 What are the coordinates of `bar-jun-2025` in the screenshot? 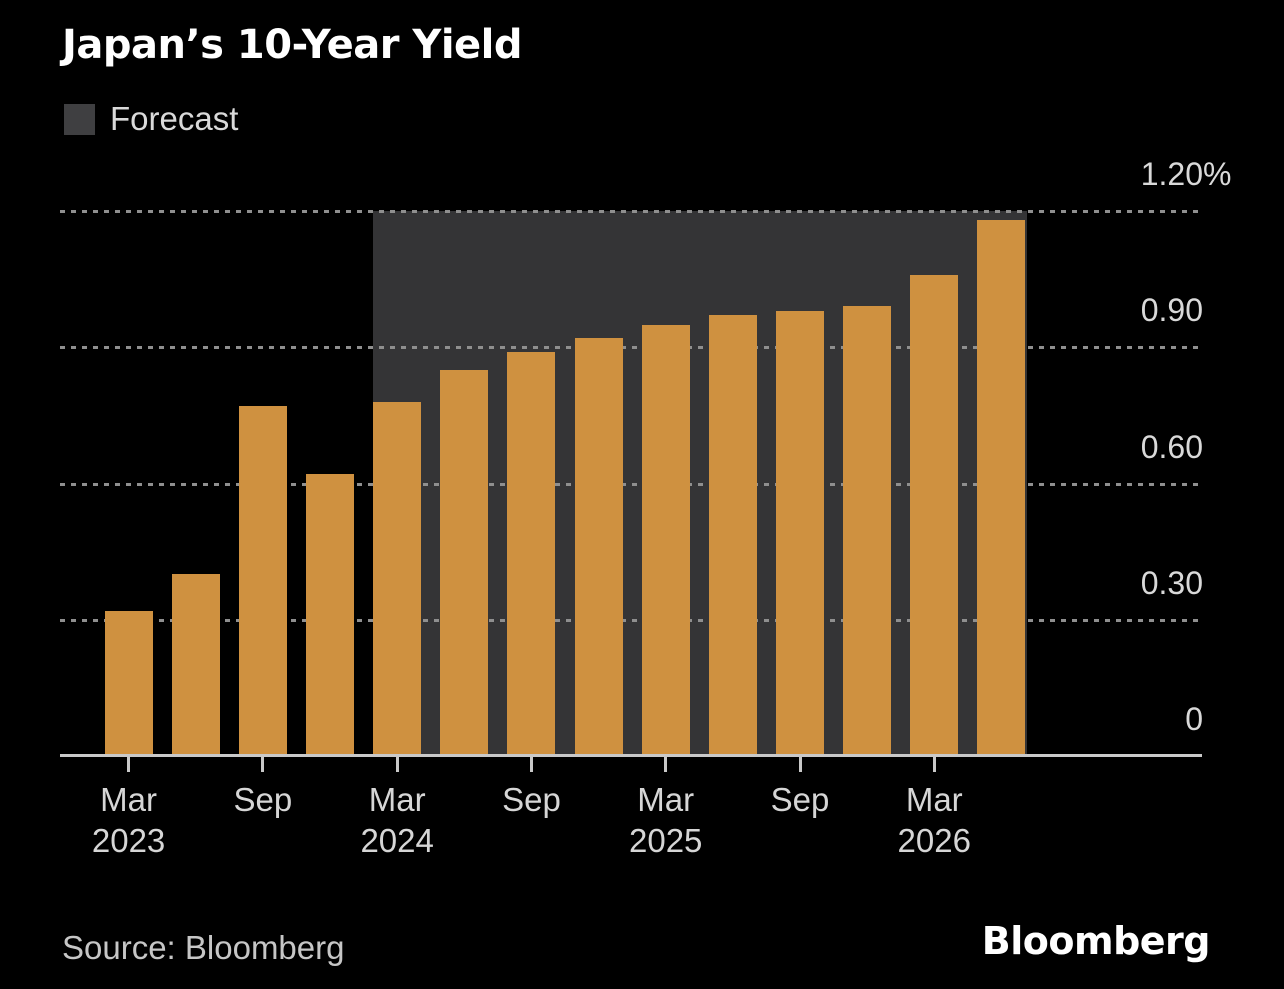 It's located at (732, 535).